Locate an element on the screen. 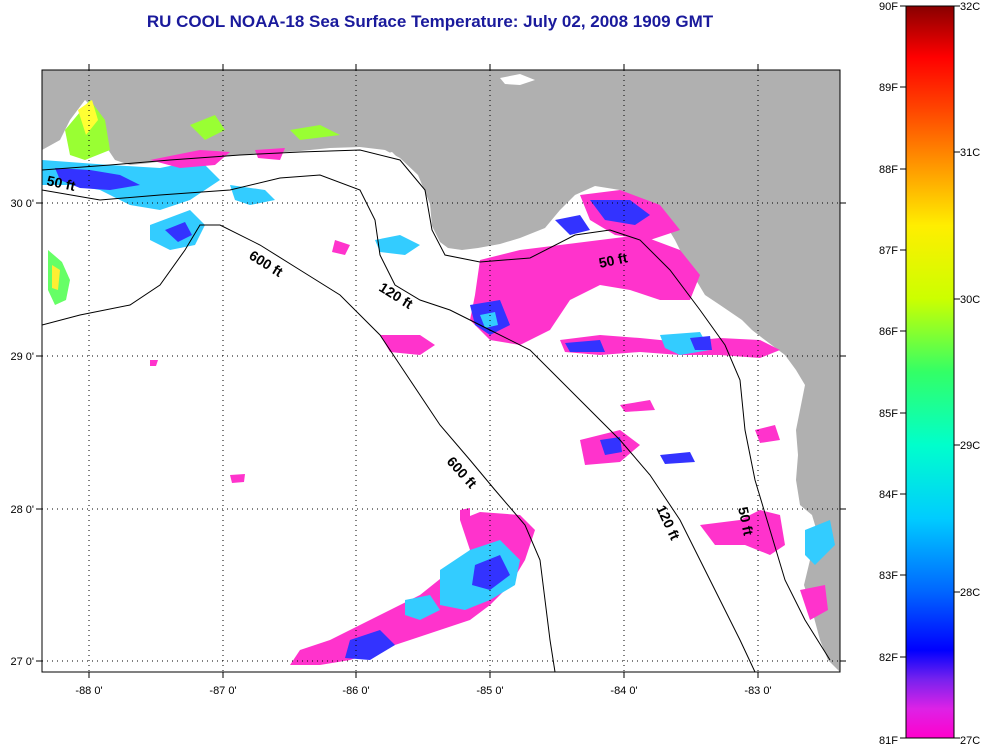 Image resolution: width=992 pixels, height=754 pixels. colorbar-c-label: 27C is located at coordinates (970, 741).